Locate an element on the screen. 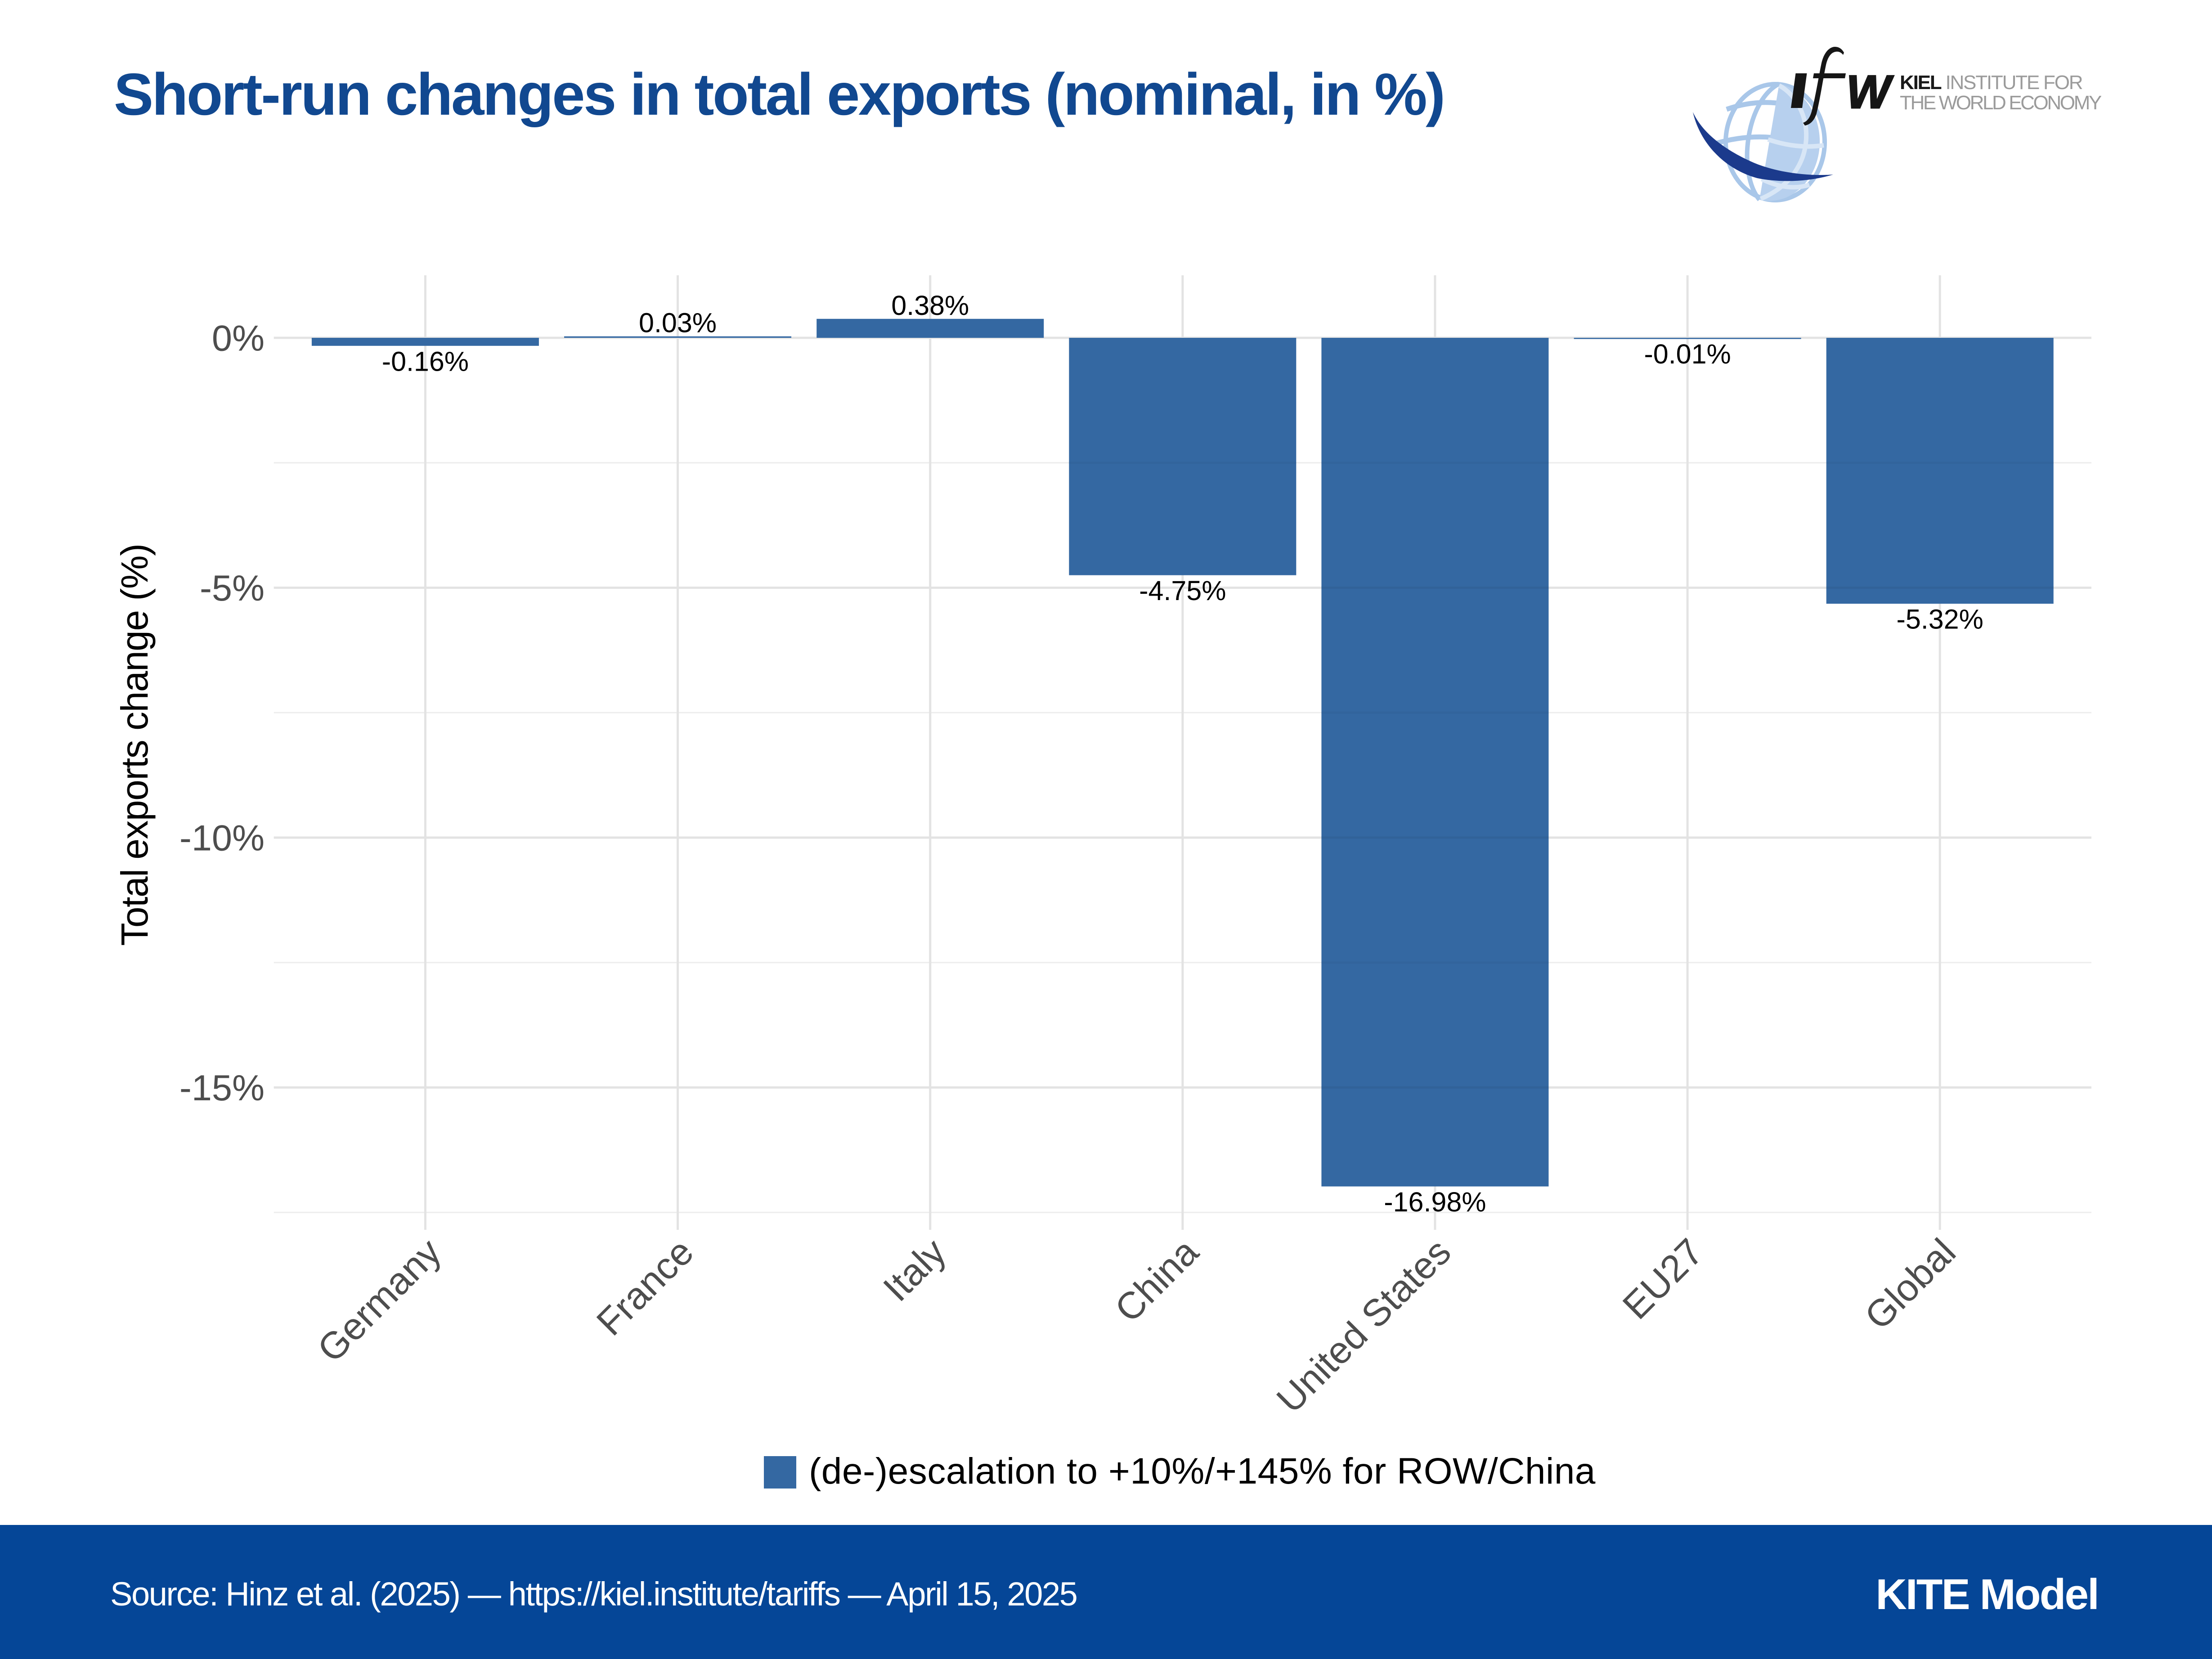  svg-text: -16.98% is located at coordinates (1435, 1202).